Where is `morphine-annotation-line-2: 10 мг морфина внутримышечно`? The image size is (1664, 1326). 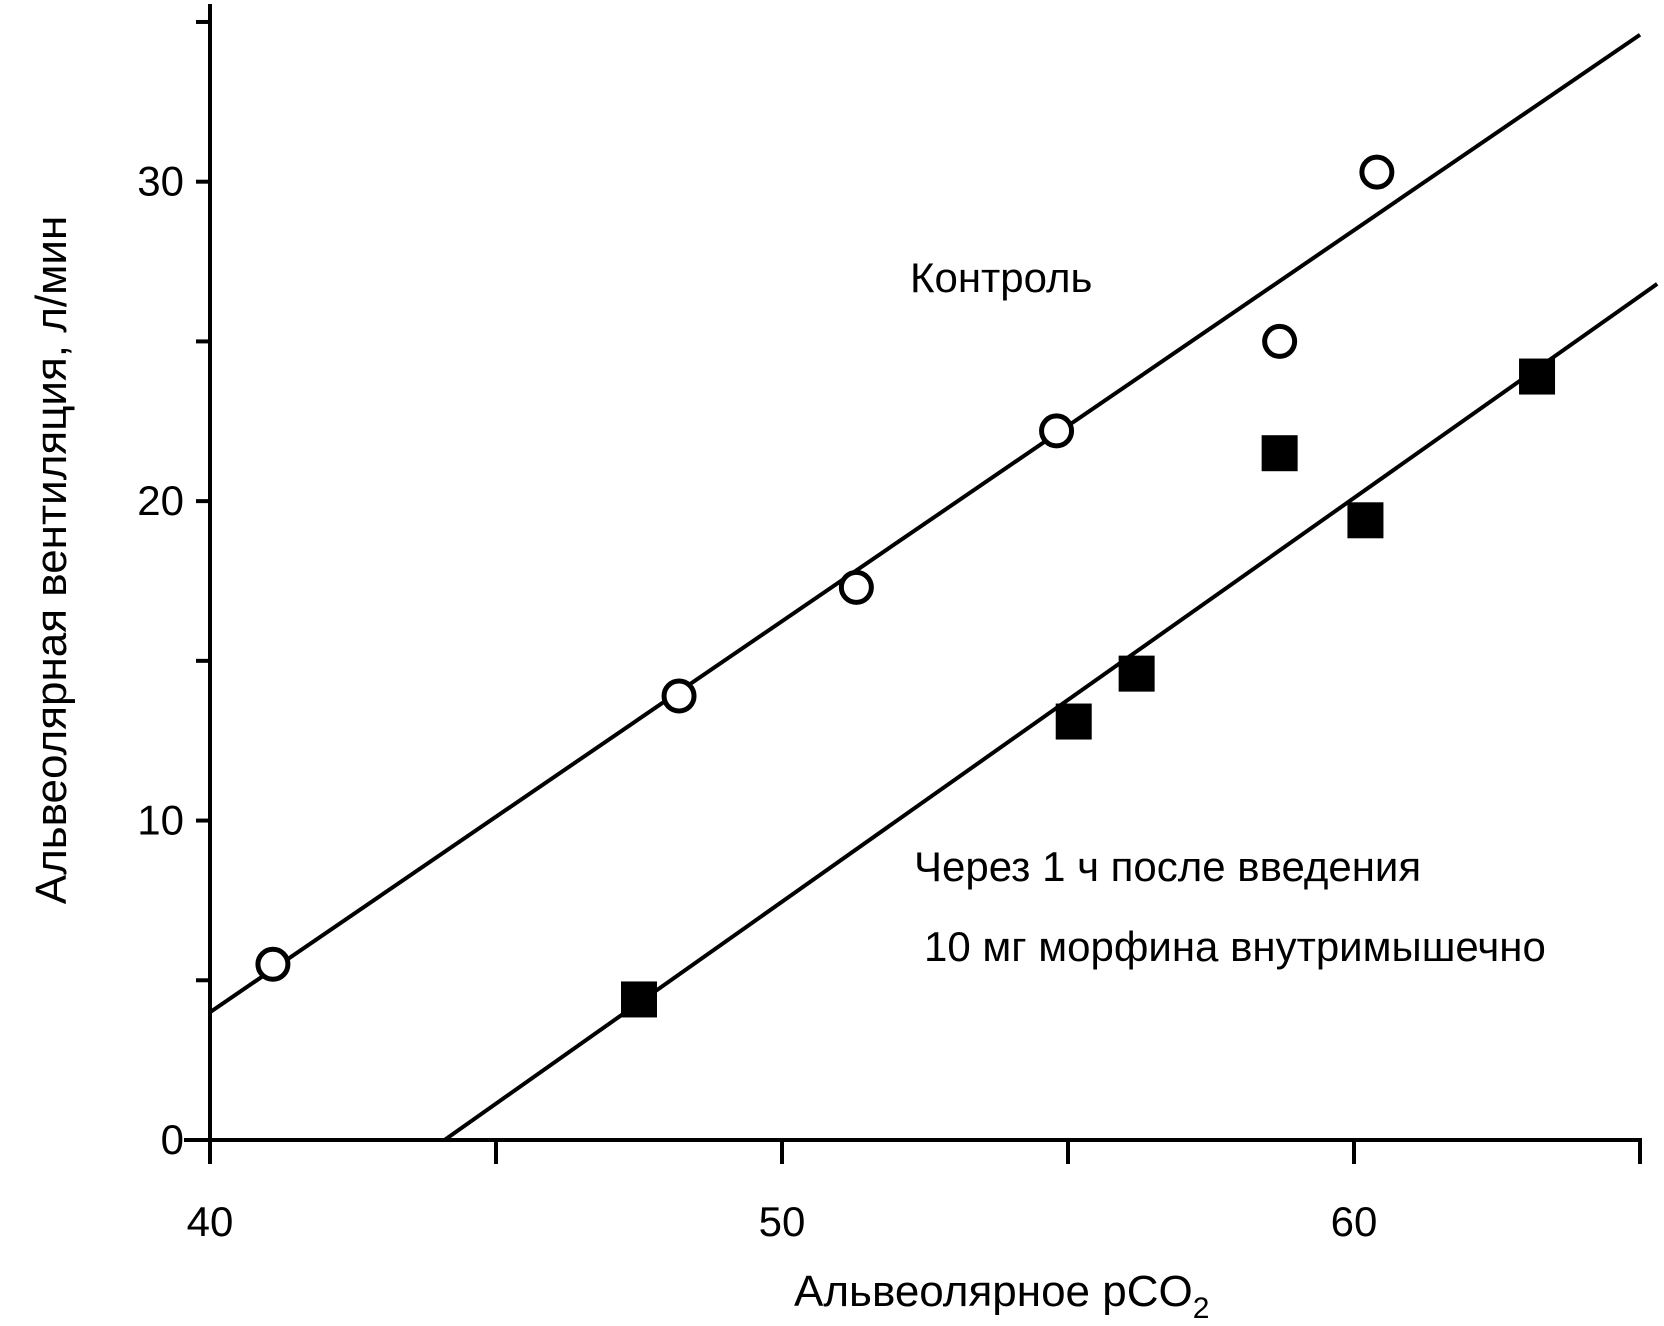
morphine-annotation-line-2: 10 мг морфина внутримышечно is located at coordinates (1235, 946).